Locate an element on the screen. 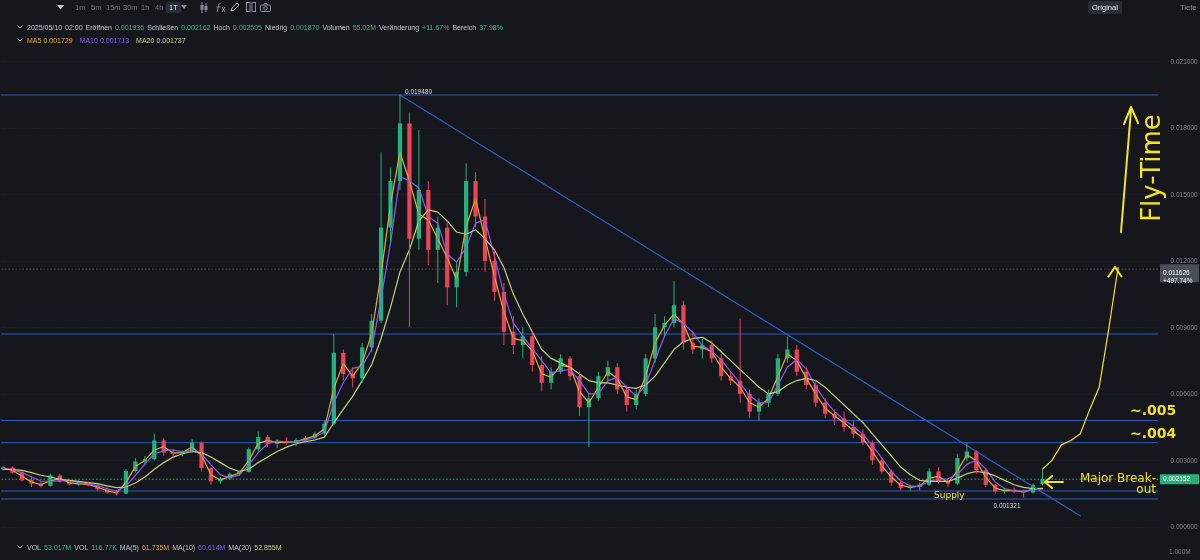  annotation: ~.004 is located at coordinates (1153, 432).